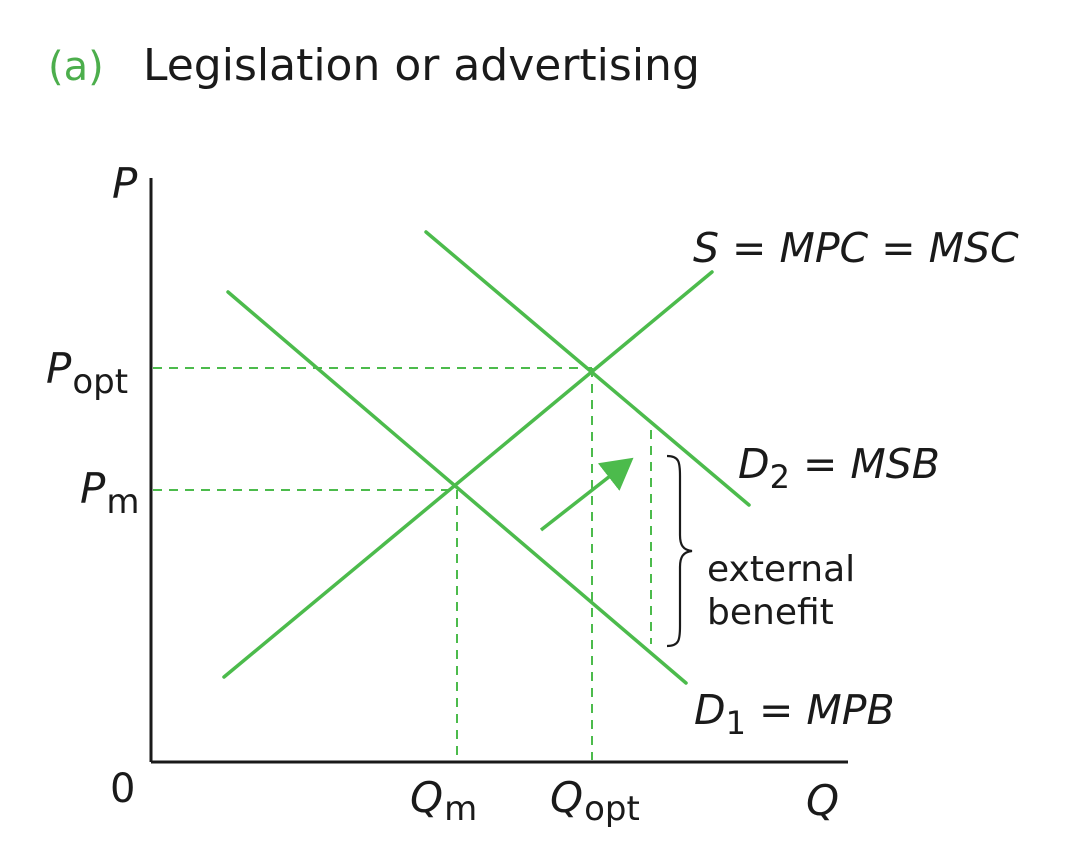 This screenshot has height=854, width=1080. I want to click on y-axis-label: P, so click(125, 183).